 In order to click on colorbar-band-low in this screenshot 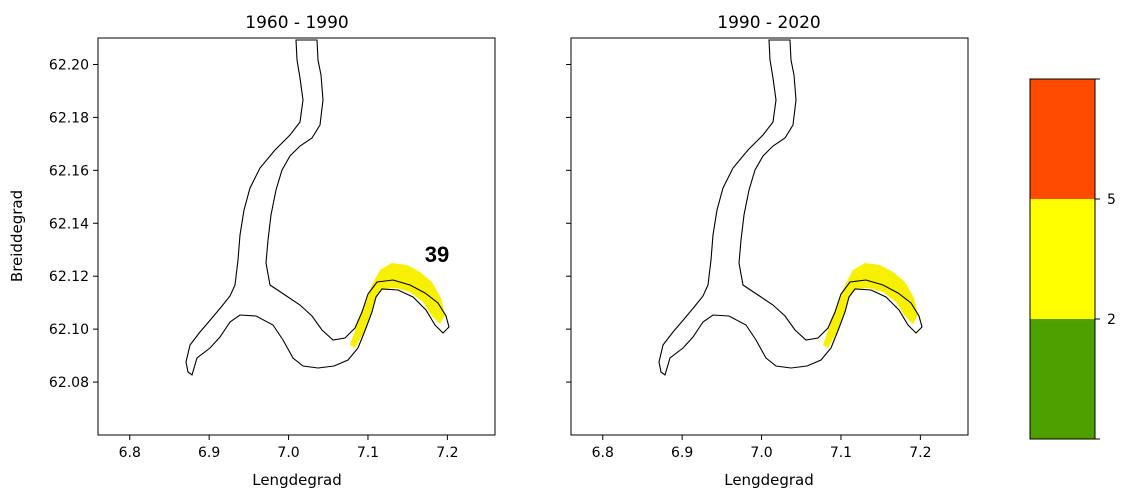, I will do `click(1062, 379)`.